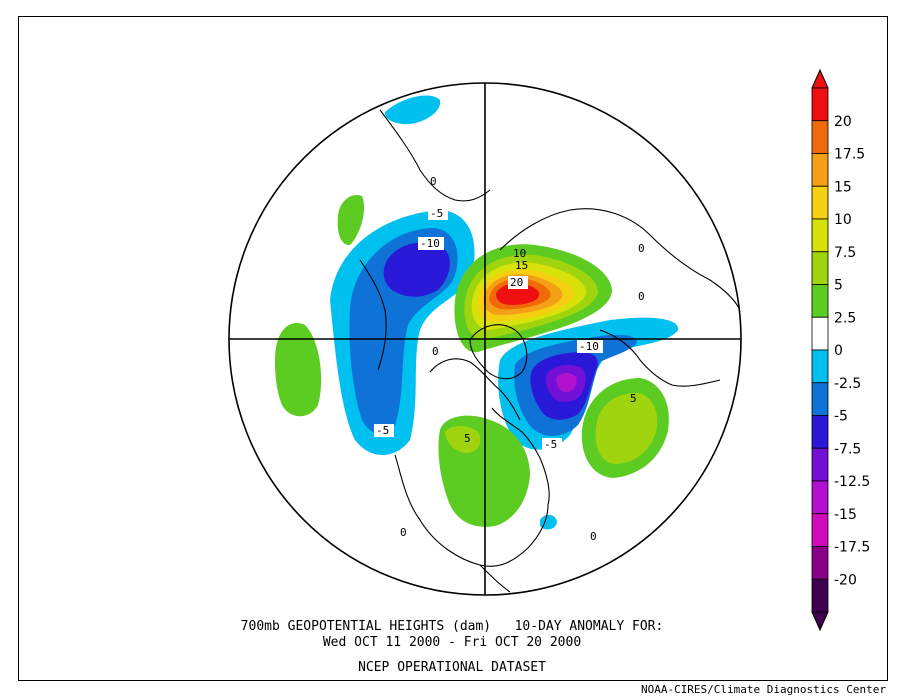  Describe the element at coordinates (373, 315) in the screenshot. I see `coast-alaska` at that location.